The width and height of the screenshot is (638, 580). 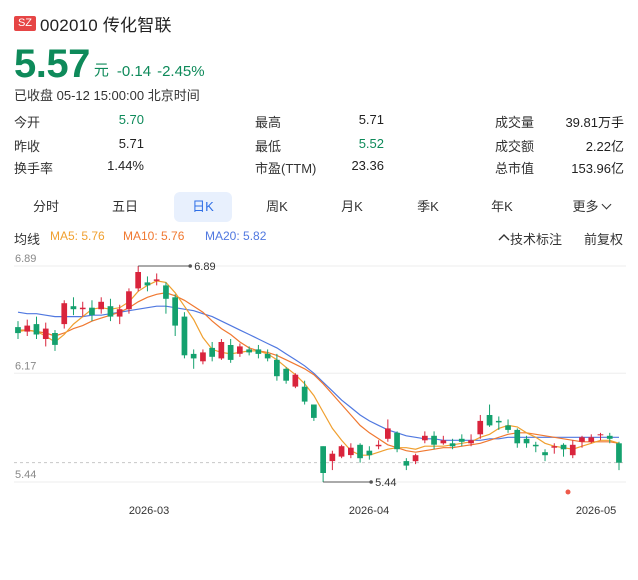 I want to click on stats-row: 换手率 1.44% 市盈(TTM) 23.36 总市值 153.96亿, so click(x=320, y=168).